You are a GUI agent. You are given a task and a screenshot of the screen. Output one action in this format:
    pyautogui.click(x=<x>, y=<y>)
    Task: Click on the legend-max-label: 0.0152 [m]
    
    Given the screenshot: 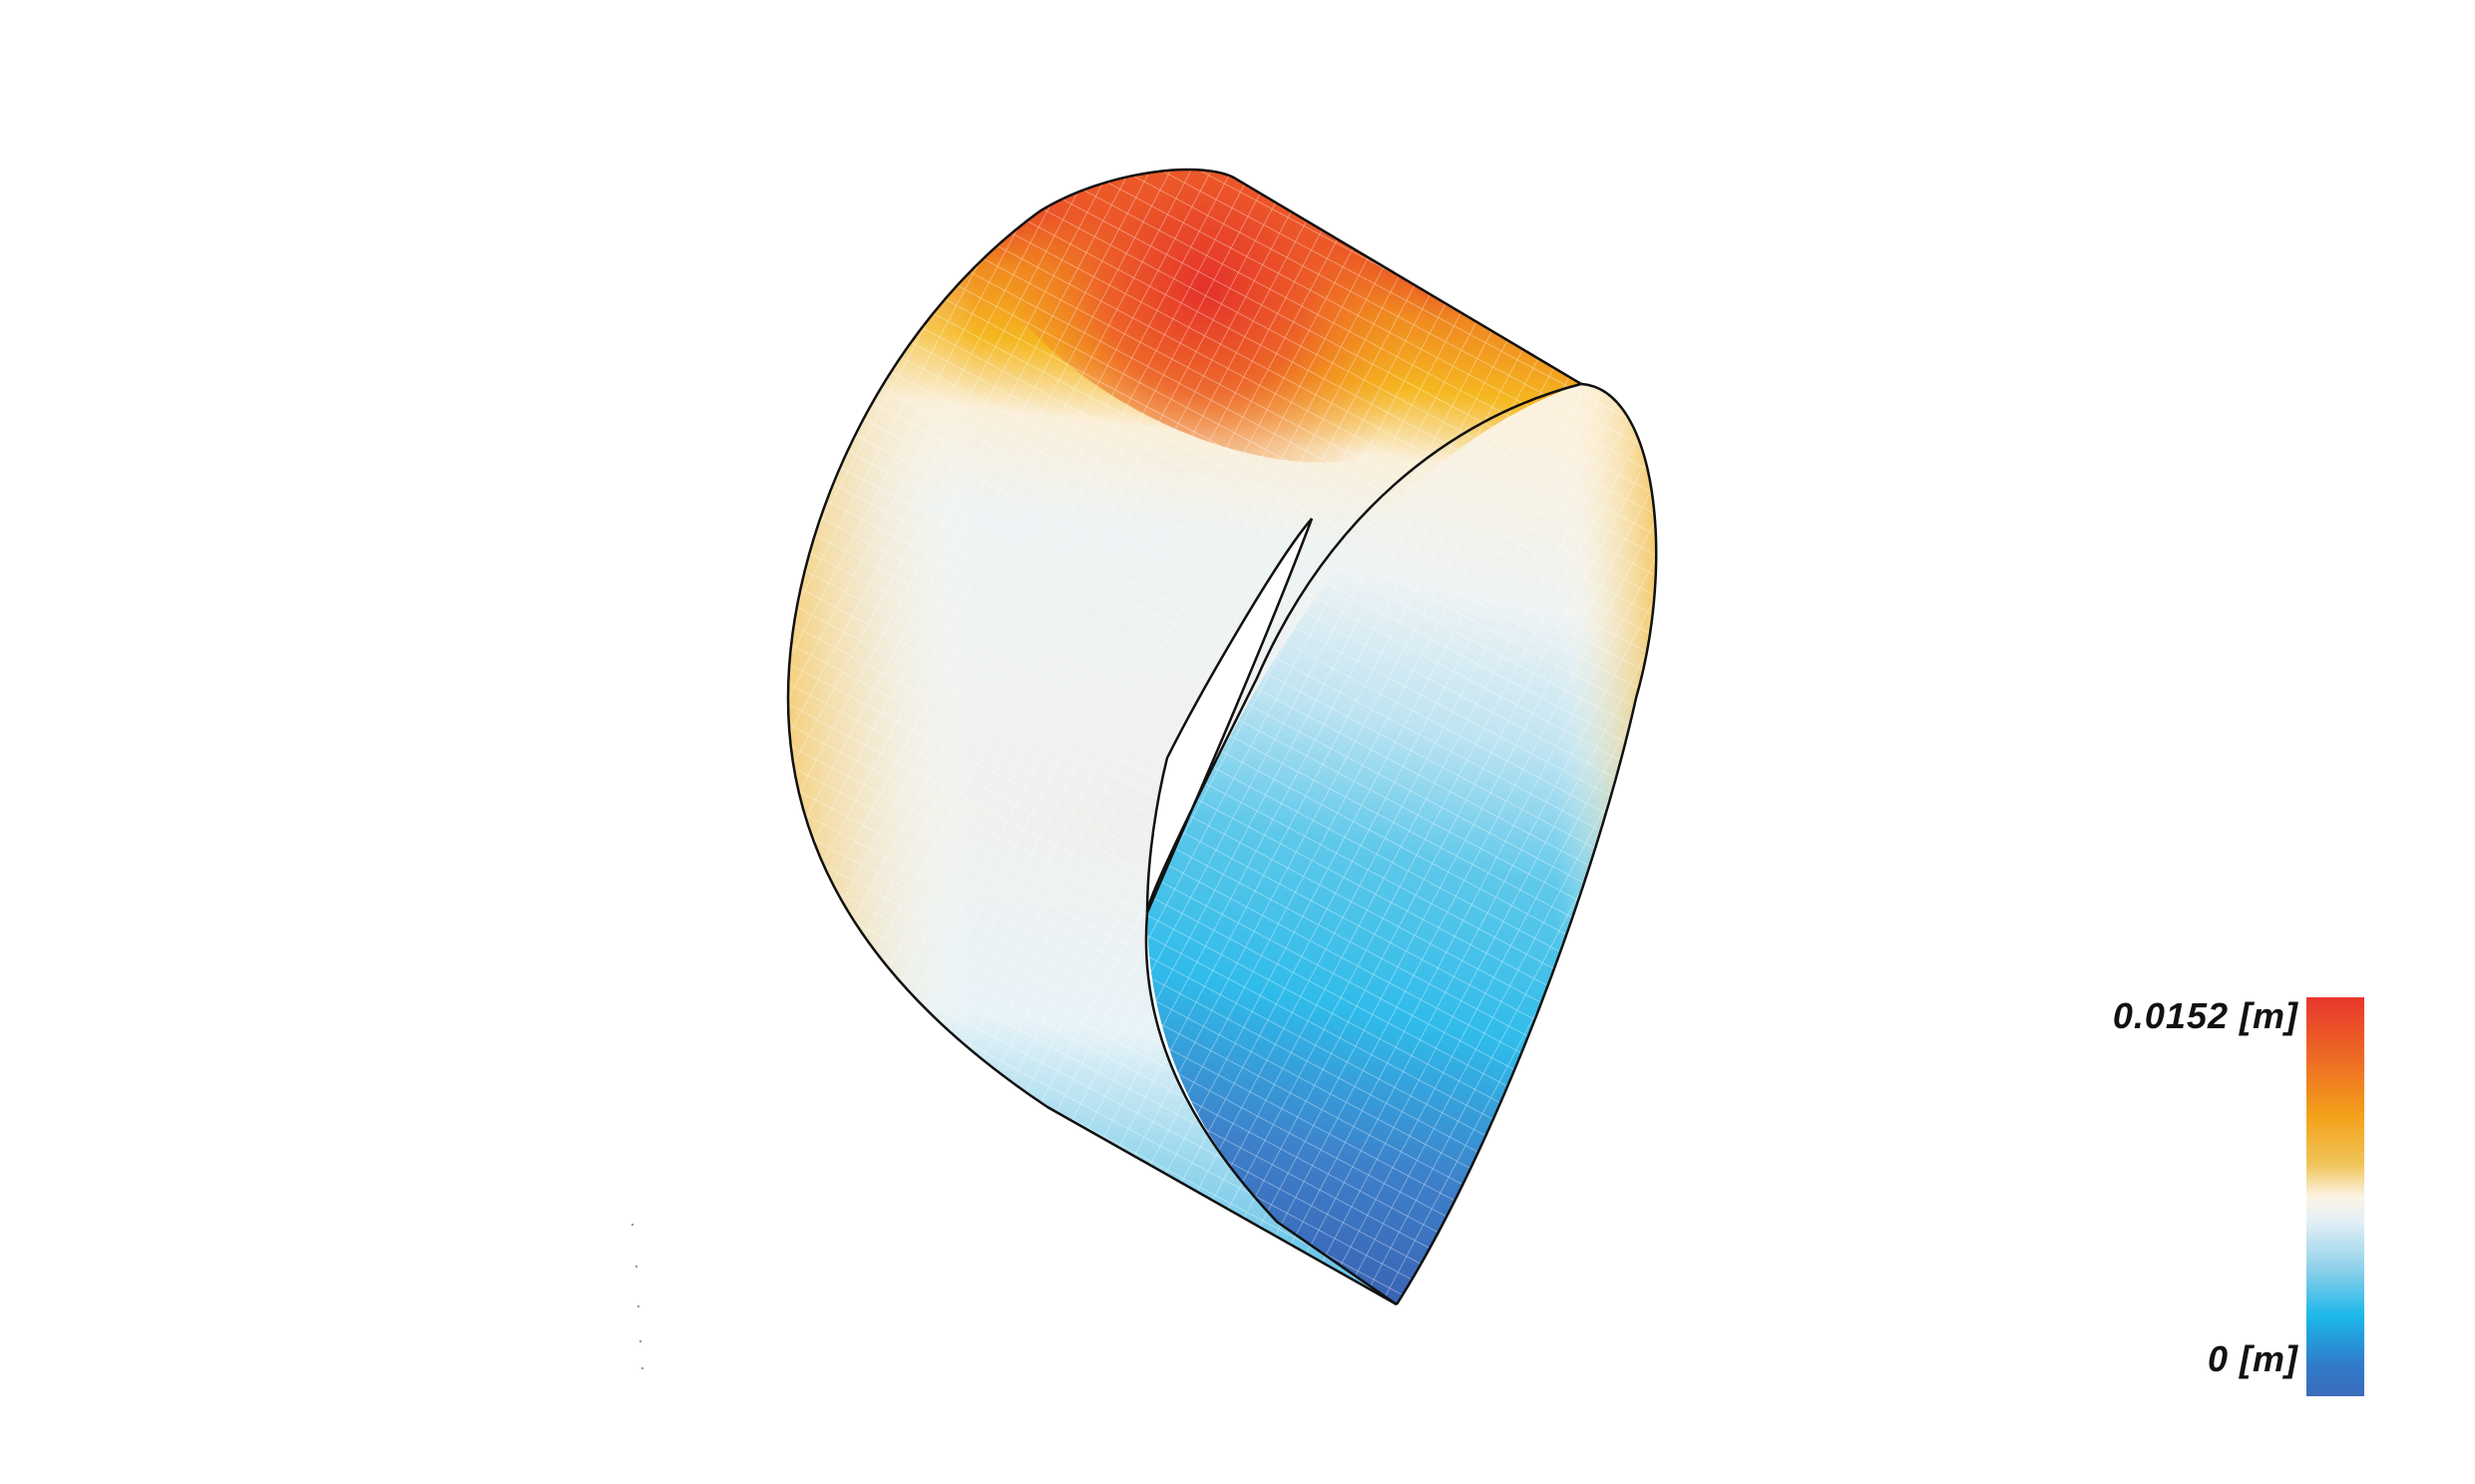 What is the action you would take?
    pyautogui.click(x=2205, y=1015)
    